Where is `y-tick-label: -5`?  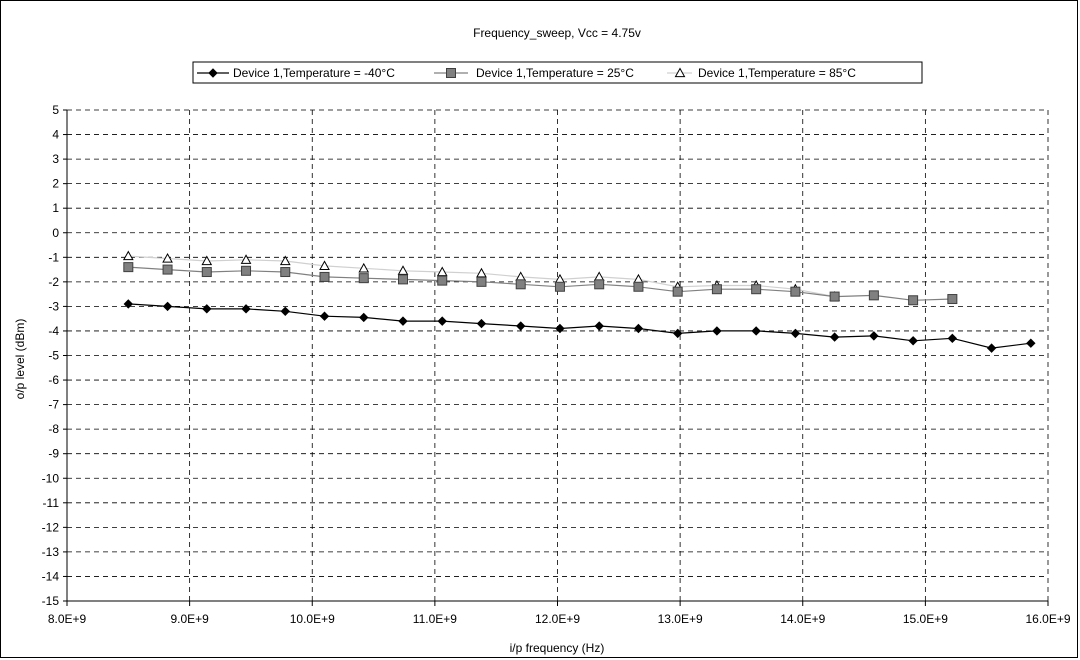
y-tick-label: -5 is located at coordinates (53, 356).